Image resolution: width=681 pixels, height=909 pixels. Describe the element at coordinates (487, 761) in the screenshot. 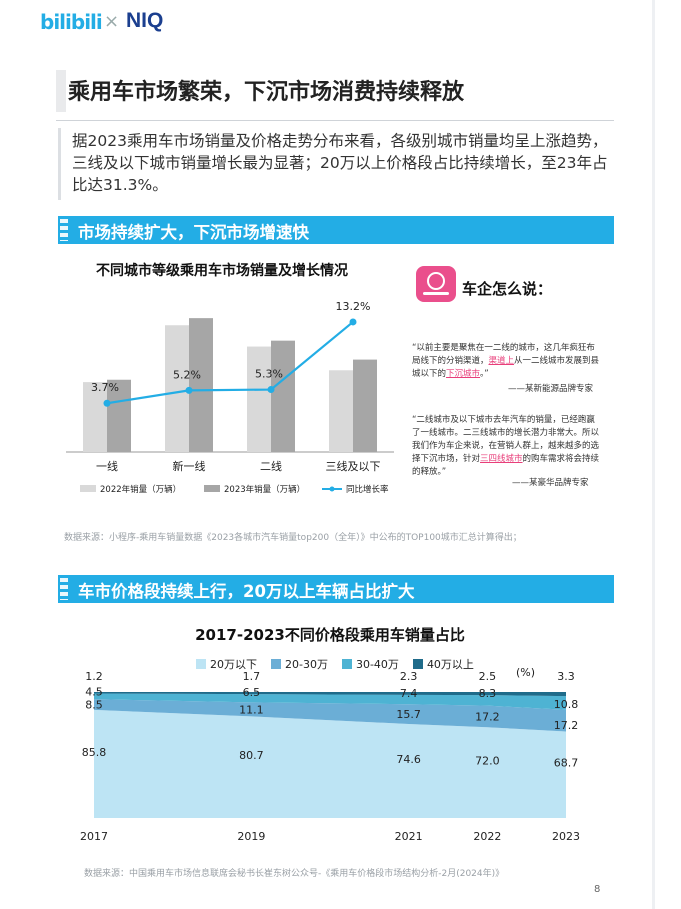

I see `area-value-label: 72.0` at that location.